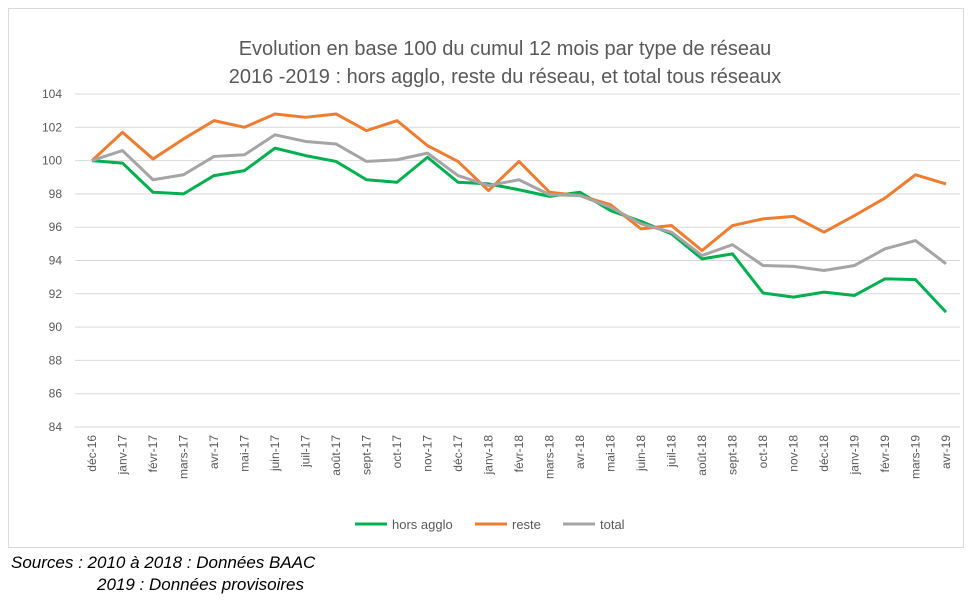 This screenshot has width=973, height=601. Describe the element at coordinates (52, 94) in the screenshot. I see `y-tick-label: 104` at that location.